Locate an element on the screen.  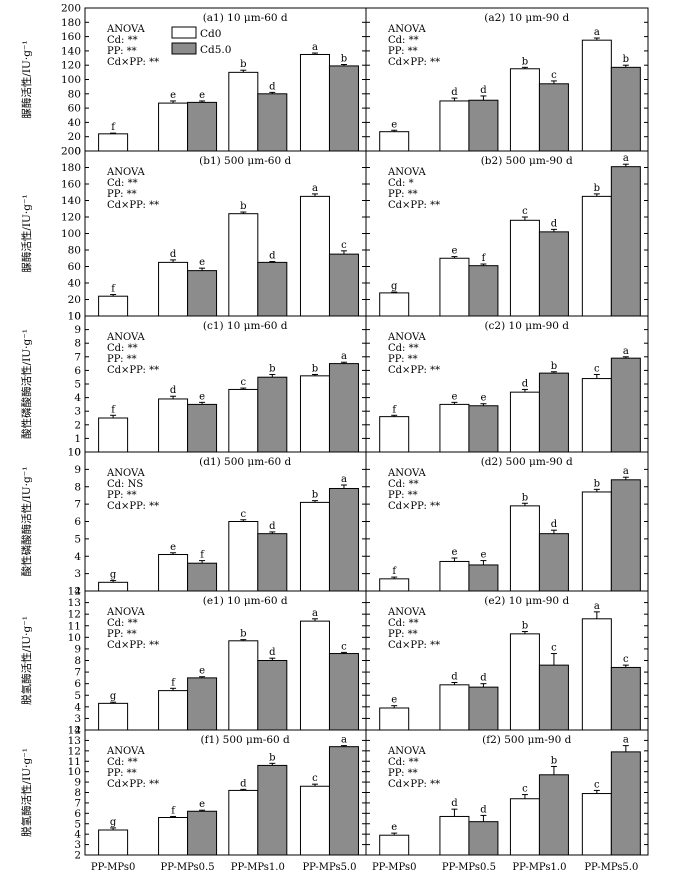
y-tick-label: 13 is located at coordinates (74, 603).